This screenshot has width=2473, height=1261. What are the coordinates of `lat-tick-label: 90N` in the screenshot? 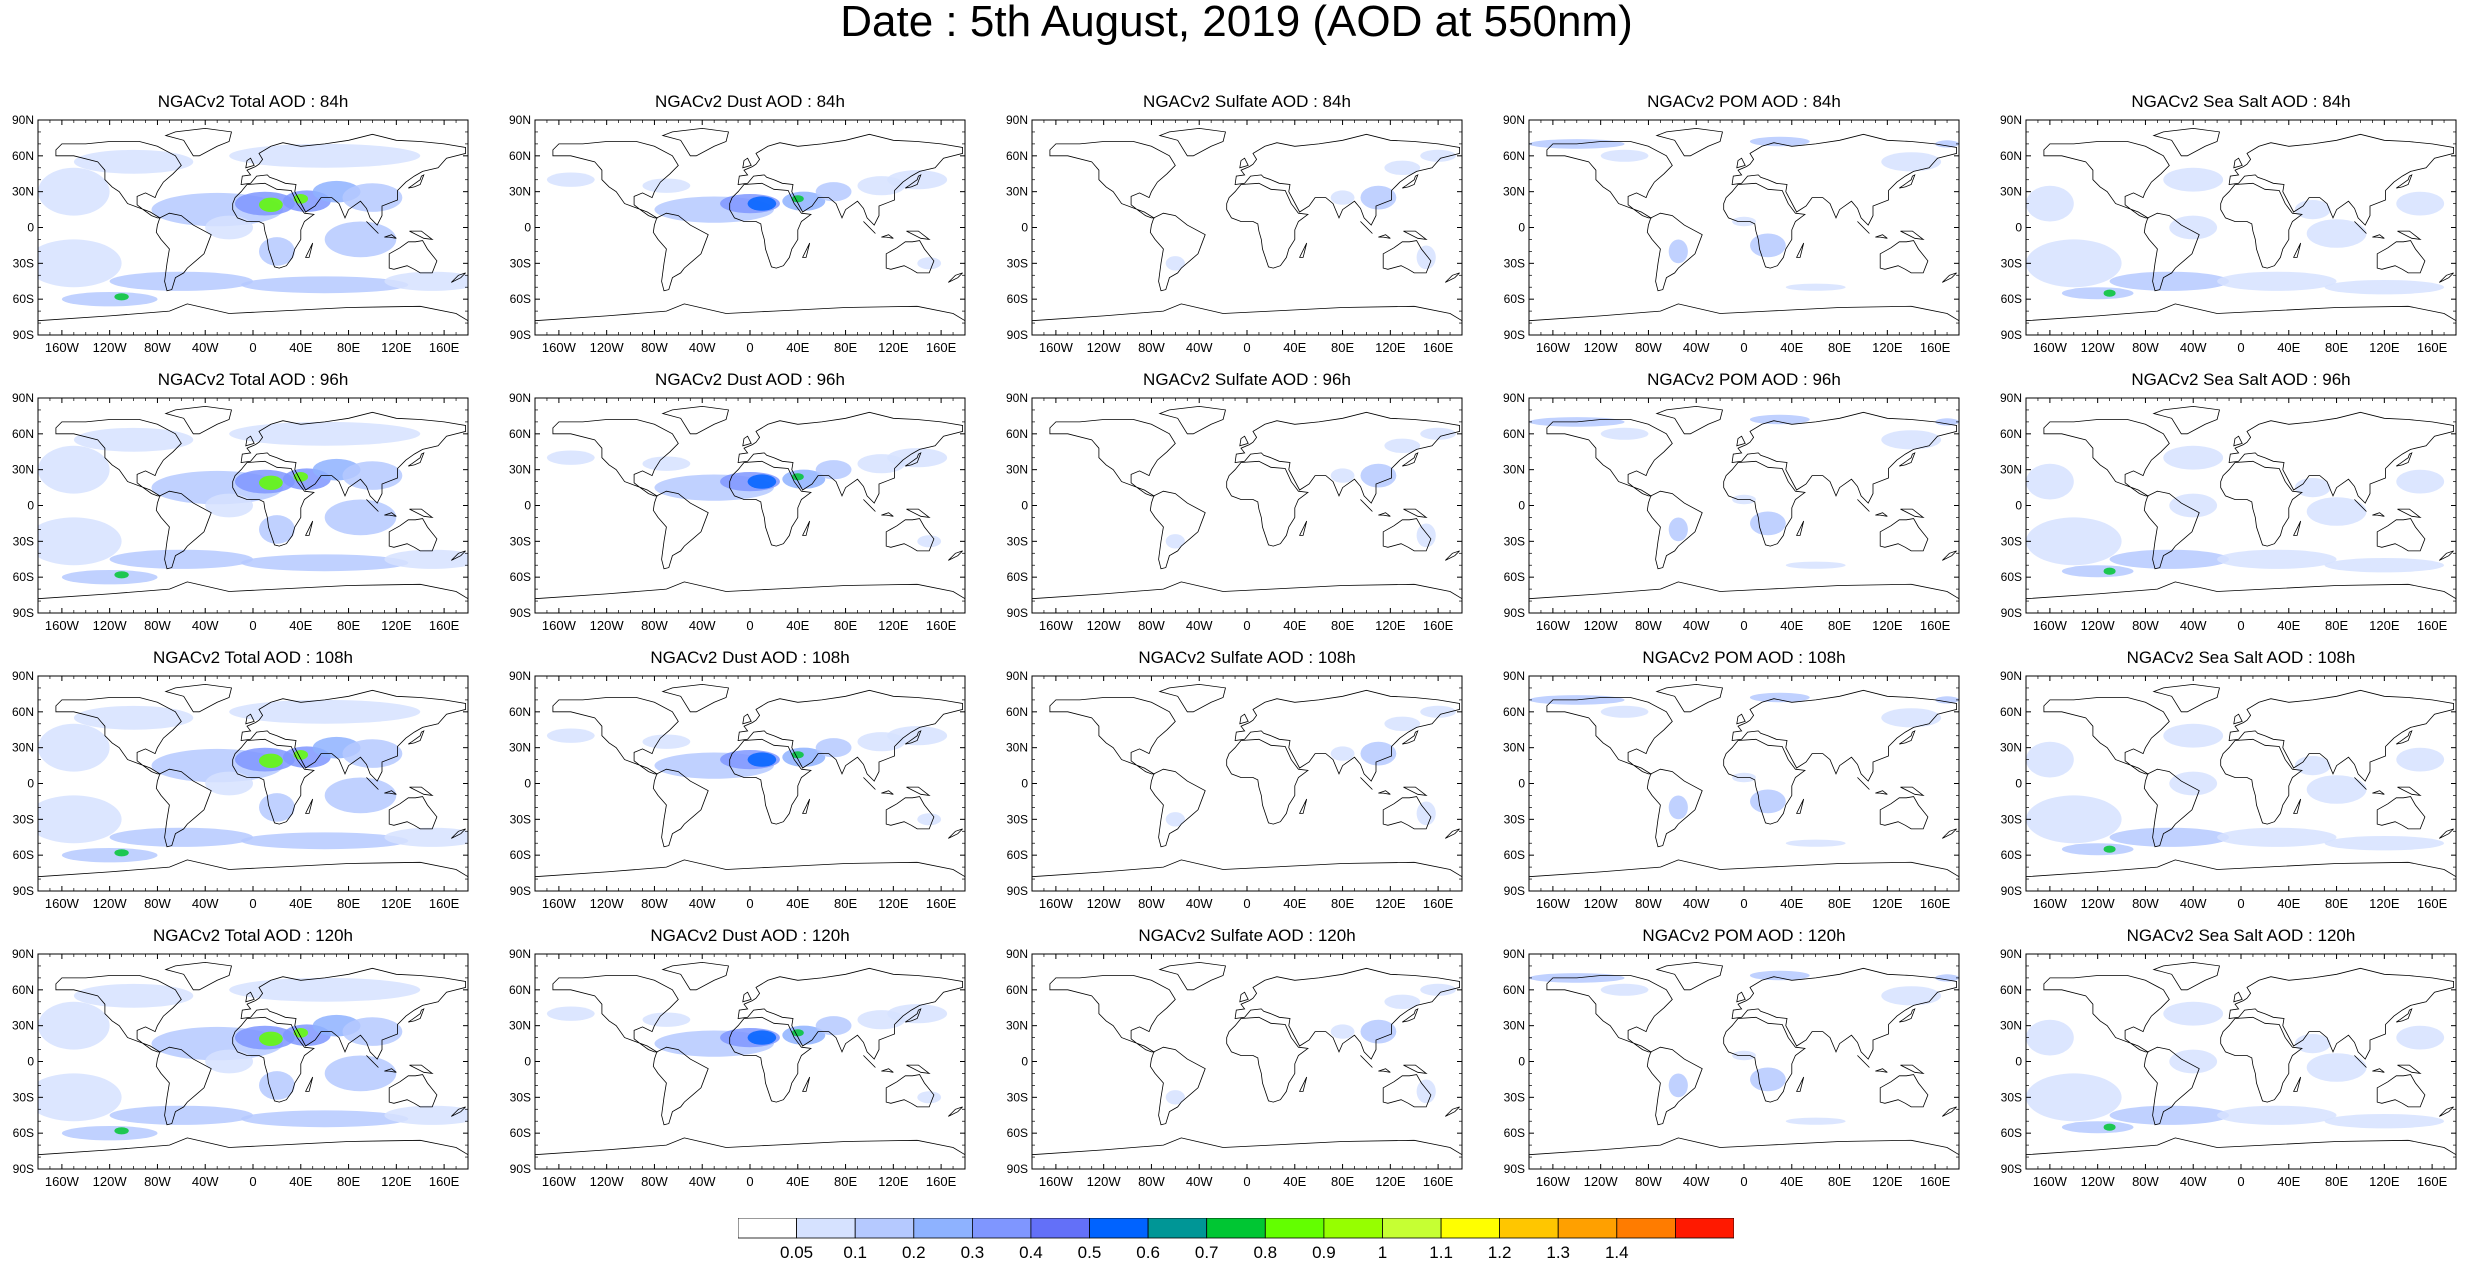 It's located at (1017, 398).